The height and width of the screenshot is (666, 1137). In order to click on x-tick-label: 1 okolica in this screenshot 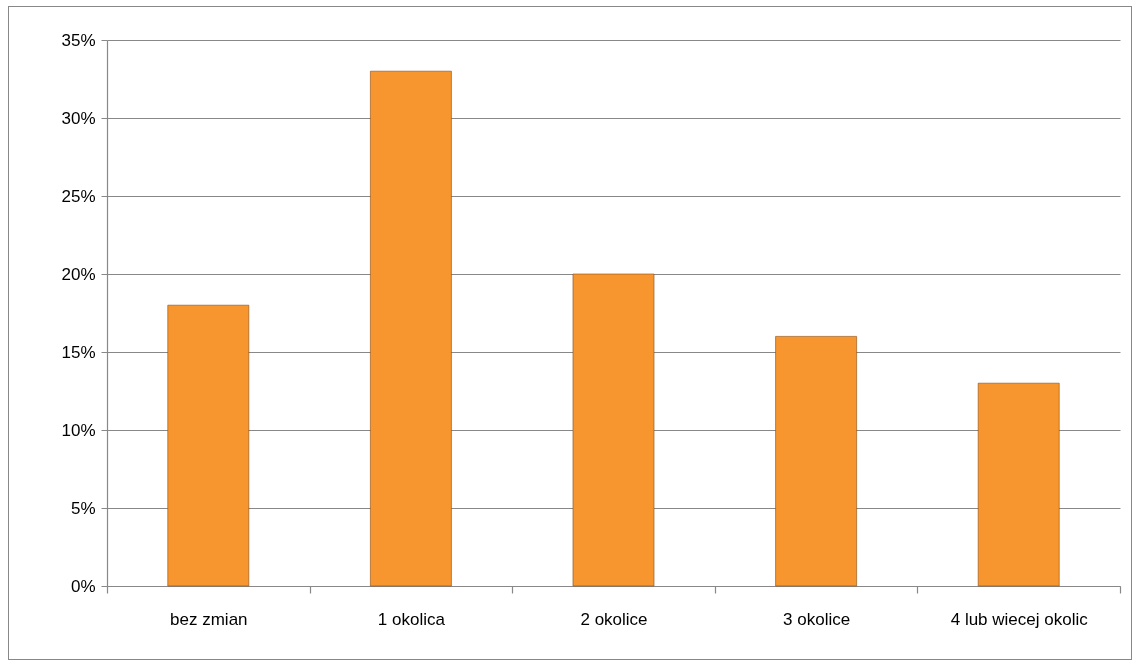, I will do `click(411, 619)`.